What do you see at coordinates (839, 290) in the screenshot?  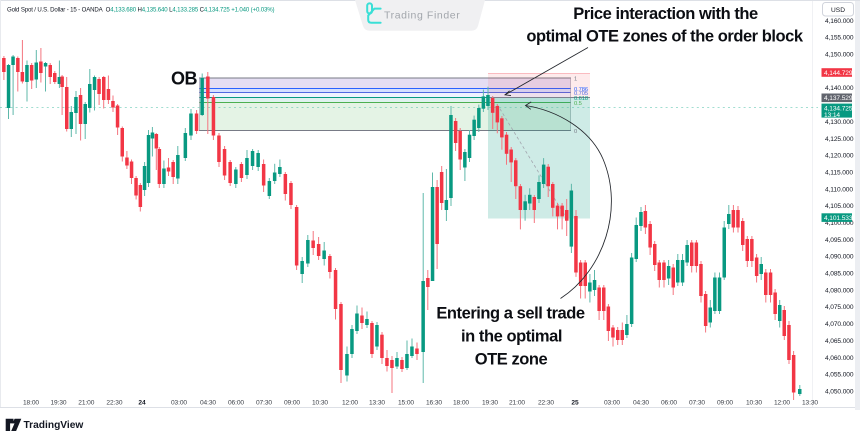 I see `svg-text: 4,080.000` at bounding box center [839, 290].